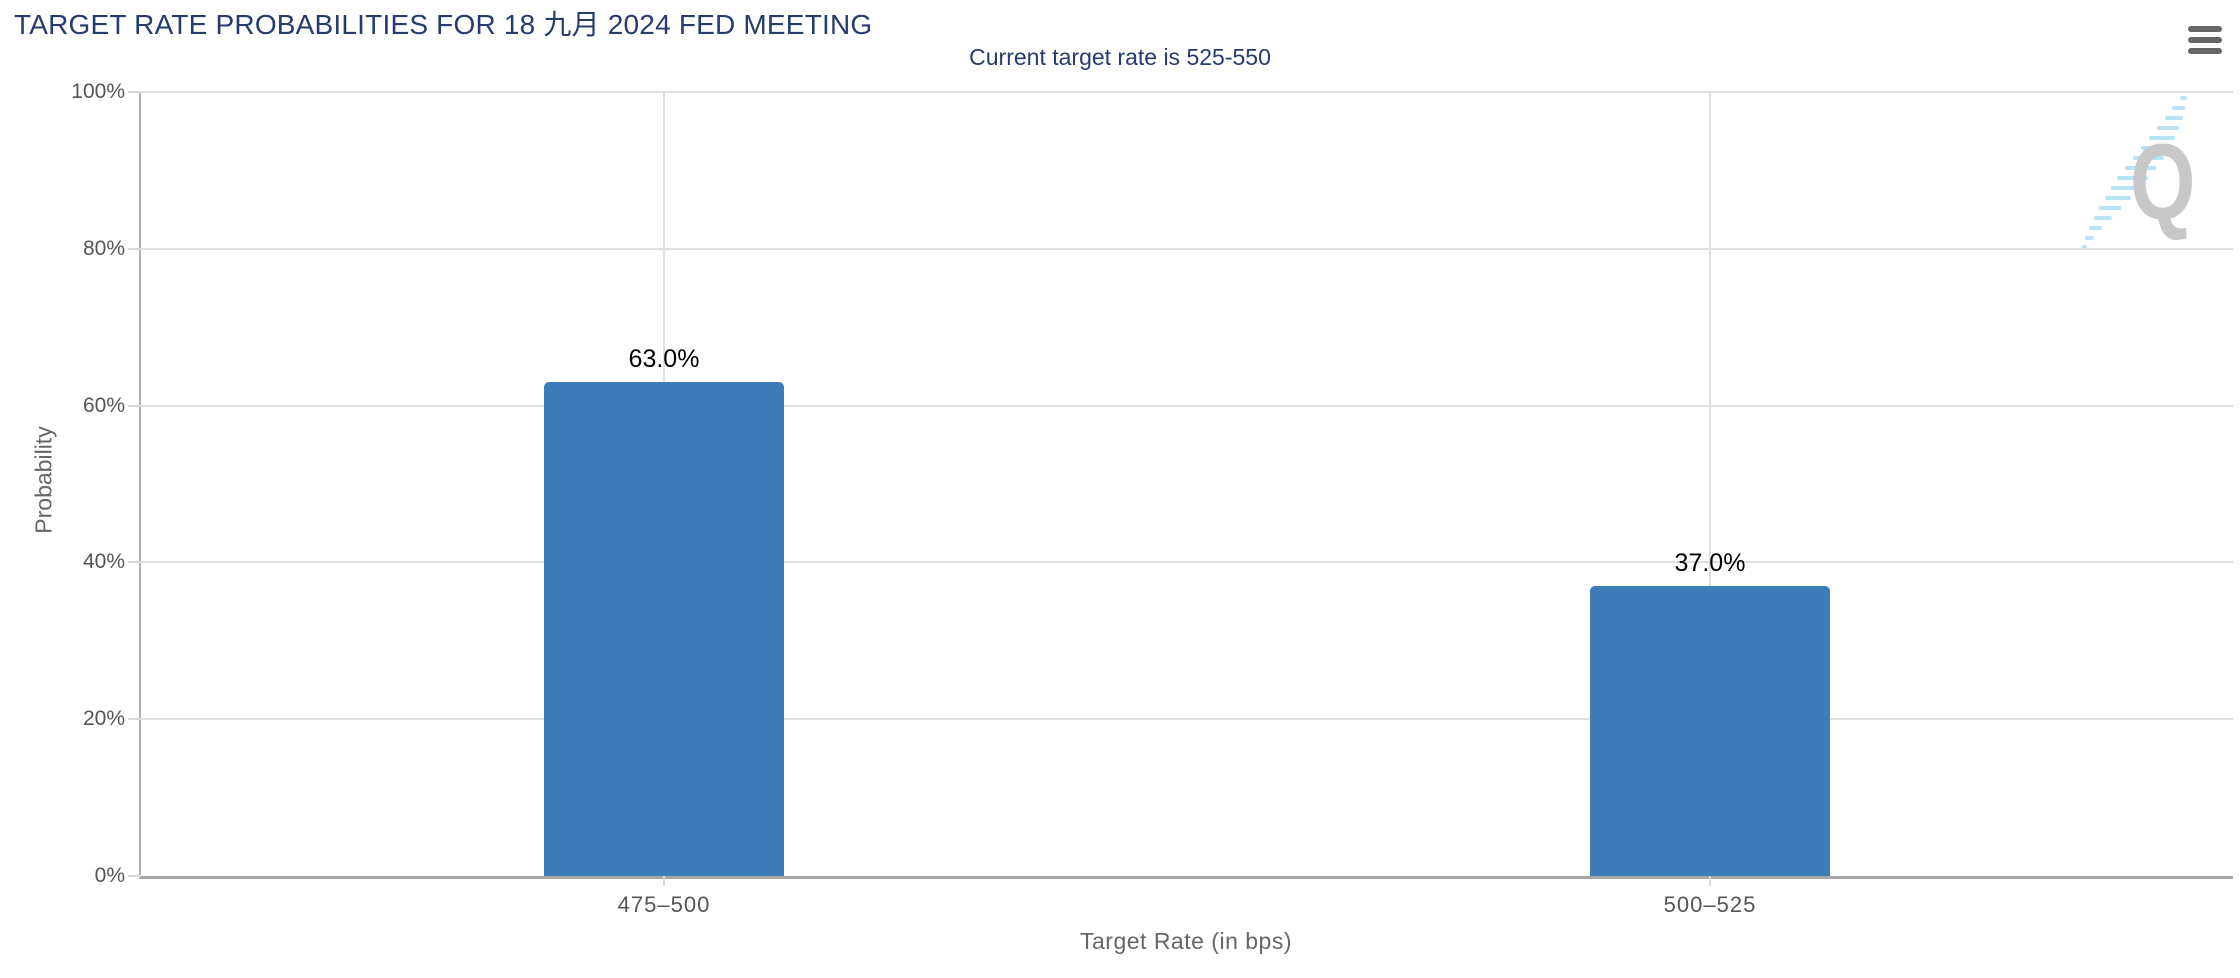  Describe the element at coordinates (664, 359) in the screenshot. I see `bar-value-label: 63.0%` at that location.